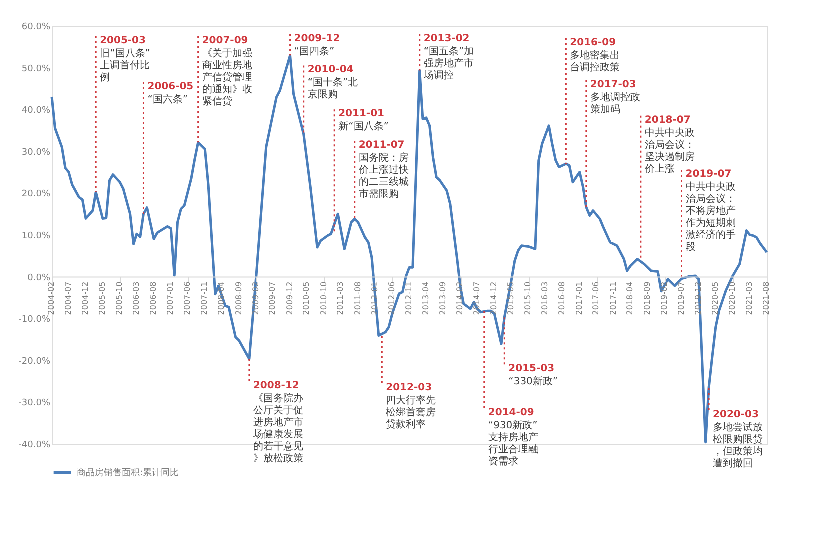 This screenshot has width=826, height=533. What do you see at coordinates (710, 217) in the screenshot?
I see `annotation: 中共中央政治局会议：不将房地产作为短期刺激经济的手段` at bounding box center [710, 217].